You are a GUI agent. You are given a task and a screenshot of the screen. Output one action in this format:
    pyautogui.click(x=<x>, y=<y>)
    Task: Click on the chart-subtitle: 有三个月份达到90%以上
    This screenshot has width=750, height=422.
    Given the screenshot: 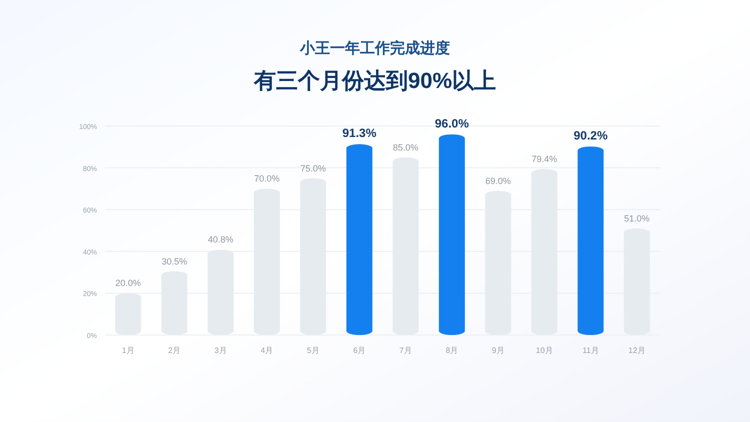 What is the action you would take?
    pyautogui.click(x=374, y=80)
    